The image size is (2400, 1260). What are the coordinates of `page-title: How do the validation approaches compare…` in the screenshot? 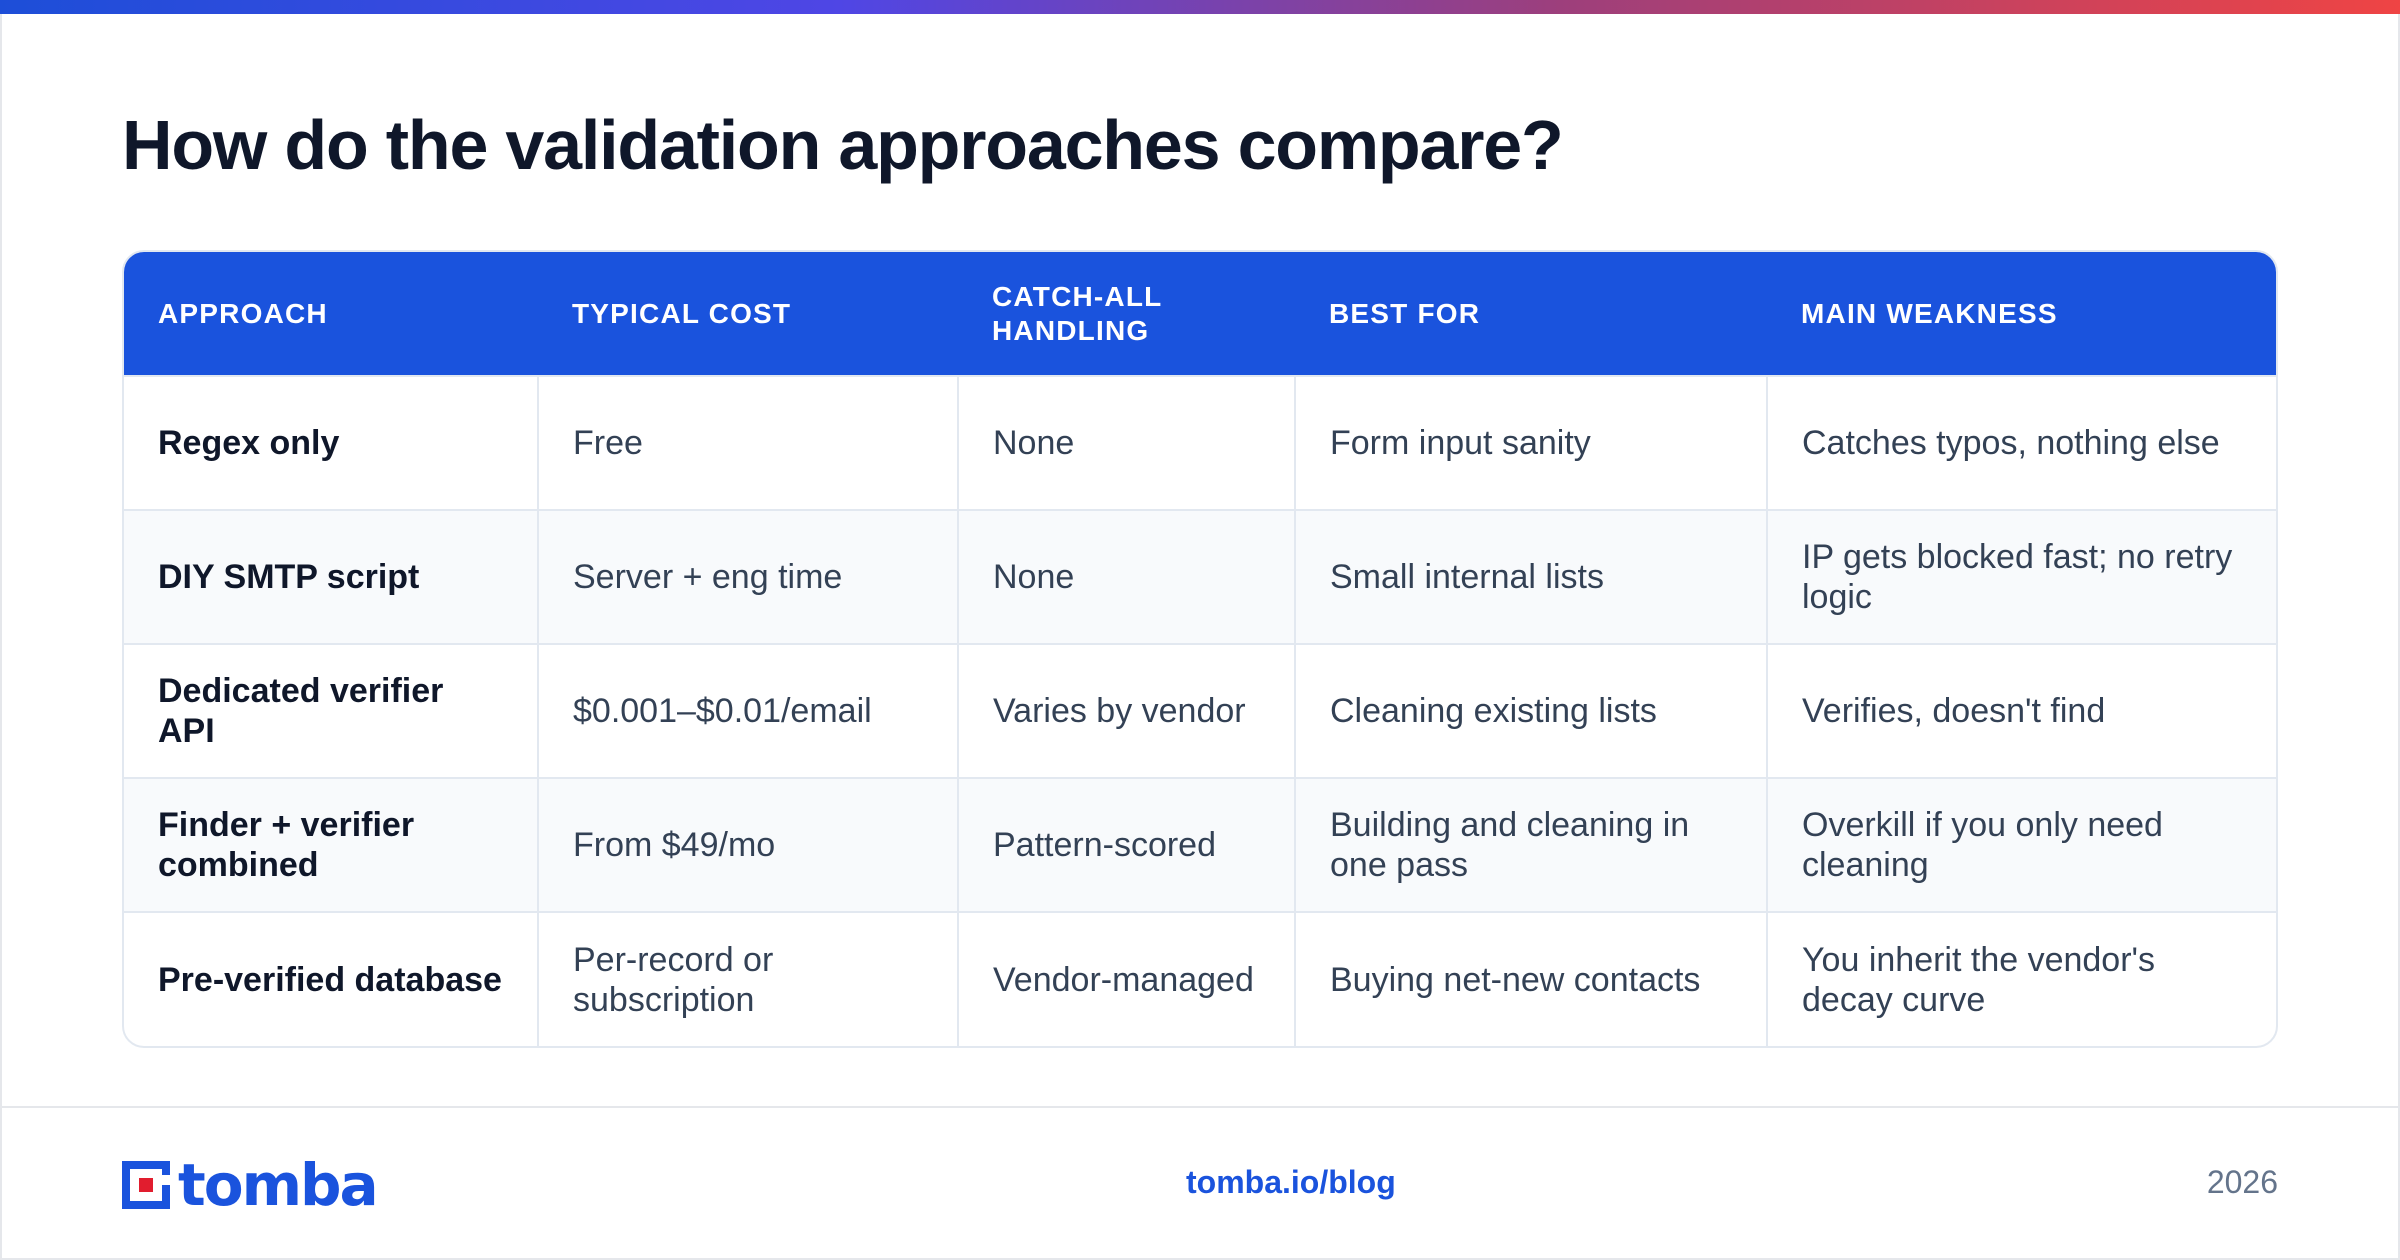 It's located at (843, 145).